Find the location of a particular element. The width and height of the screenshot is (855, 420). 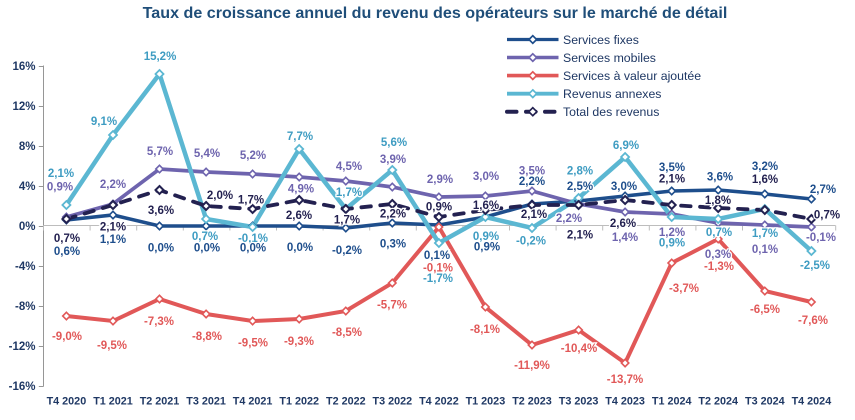

svg-text: T3 2022 is located at coordinates (392, 402).